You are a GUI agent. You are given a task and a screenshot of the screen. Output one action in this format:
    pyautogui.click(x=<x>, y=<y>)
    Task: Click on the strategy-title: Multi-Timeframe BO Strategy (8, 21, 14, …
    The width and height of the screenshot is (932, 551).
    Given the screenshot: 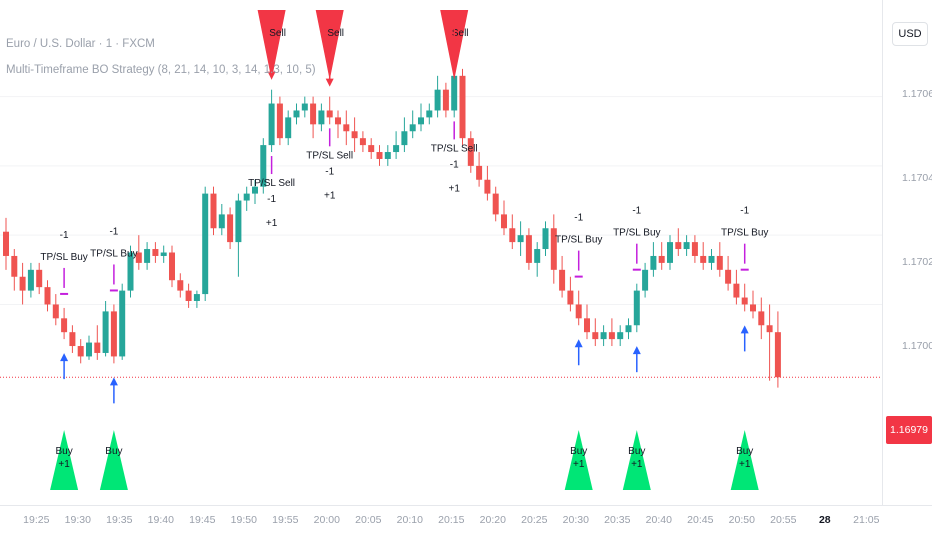 What is the action you would take?
    pyautogui.click(x=161, y=70)
    